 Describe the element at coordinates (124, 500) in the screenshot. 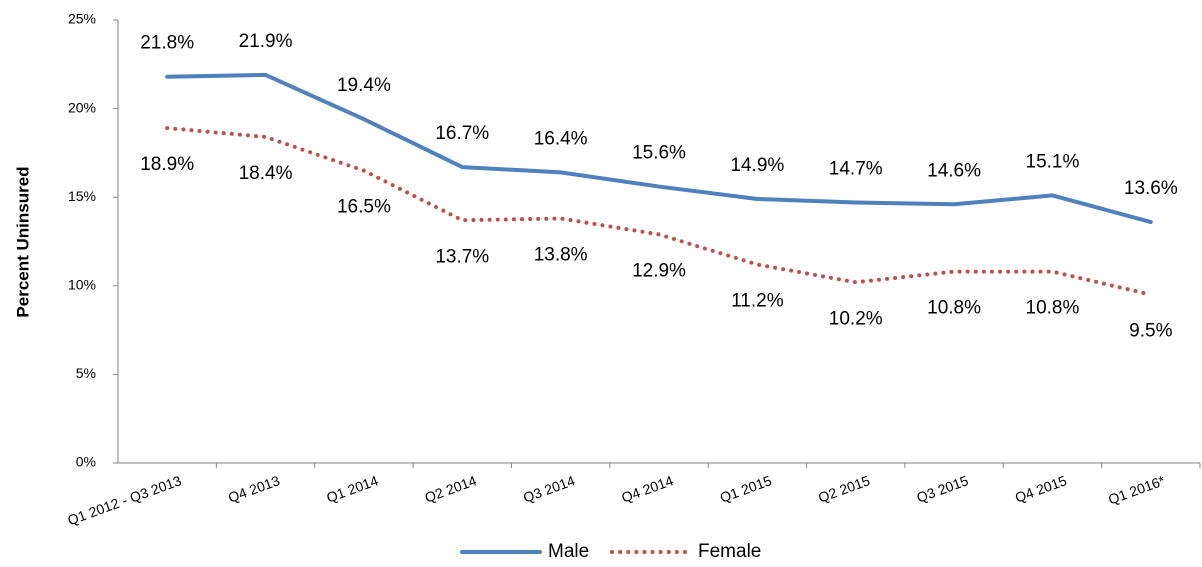

I see `x-tick-label: Q1 2012 - Q3 2013` at that location.